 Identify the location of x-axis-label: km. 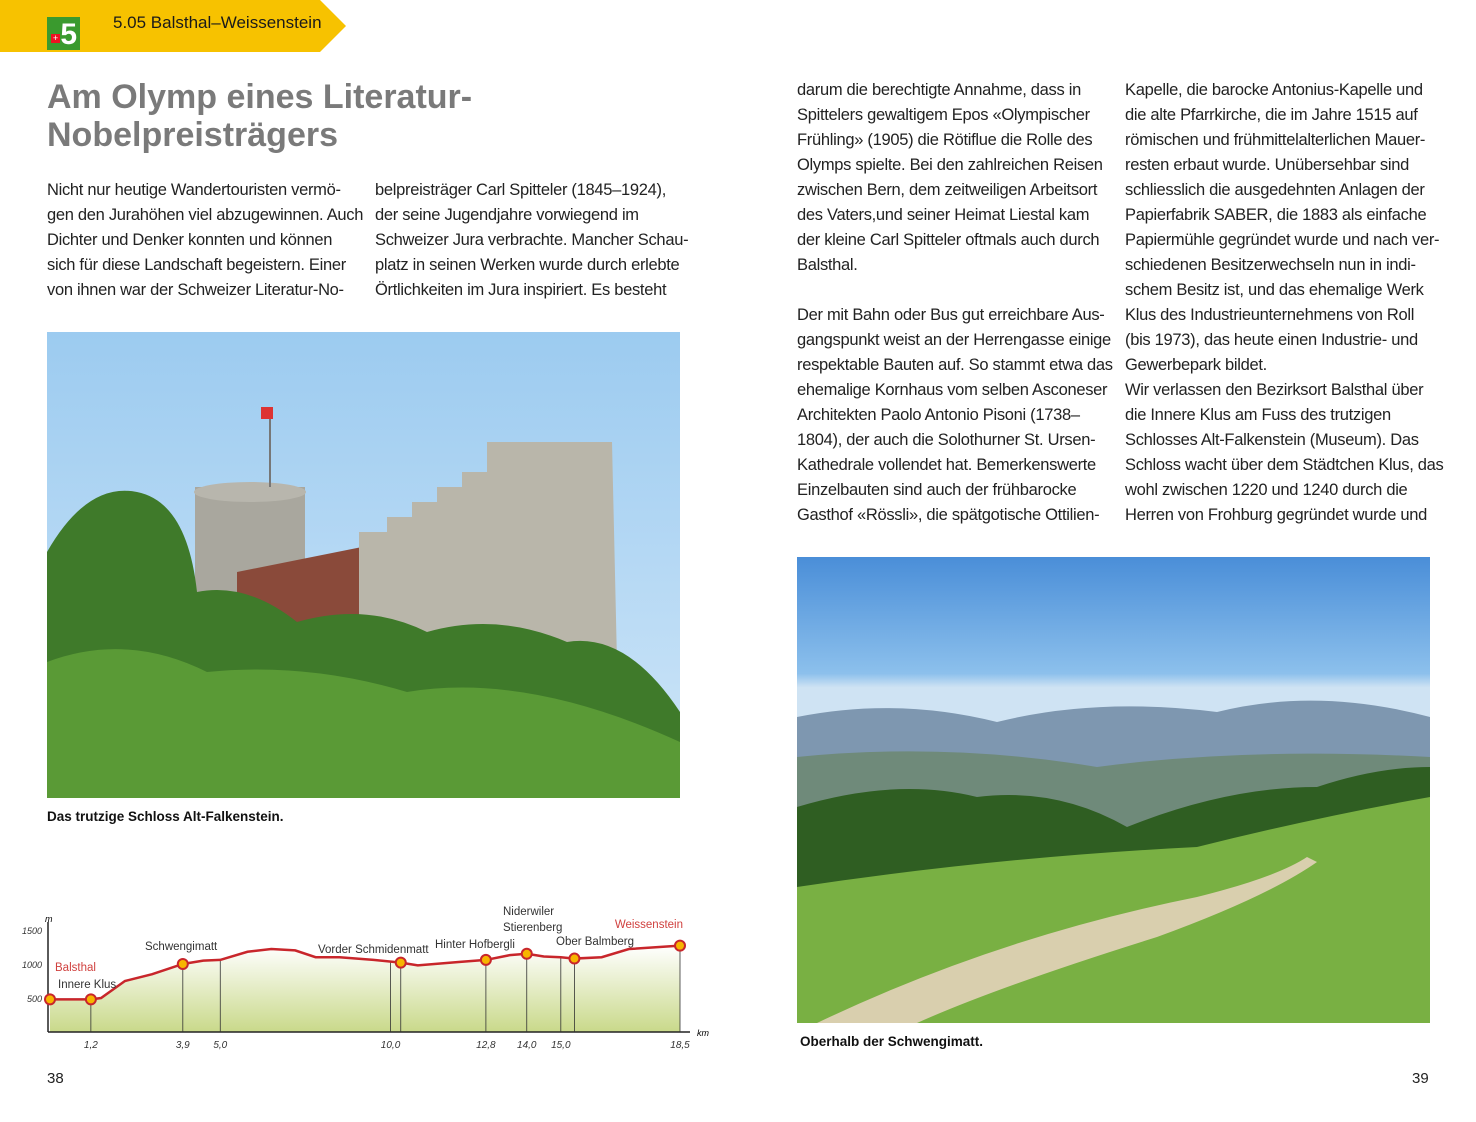
(703, 1033).